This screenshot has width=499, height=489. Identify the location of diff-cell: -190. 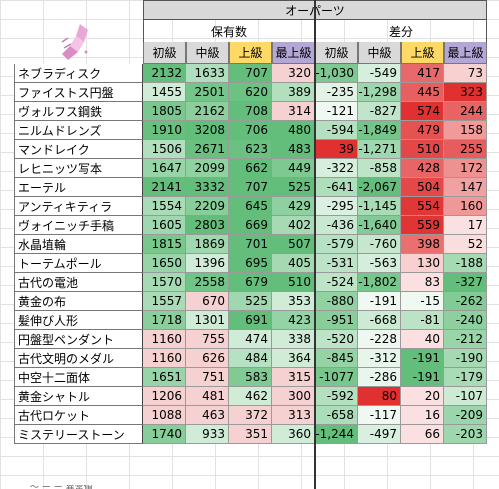
(465, 358).